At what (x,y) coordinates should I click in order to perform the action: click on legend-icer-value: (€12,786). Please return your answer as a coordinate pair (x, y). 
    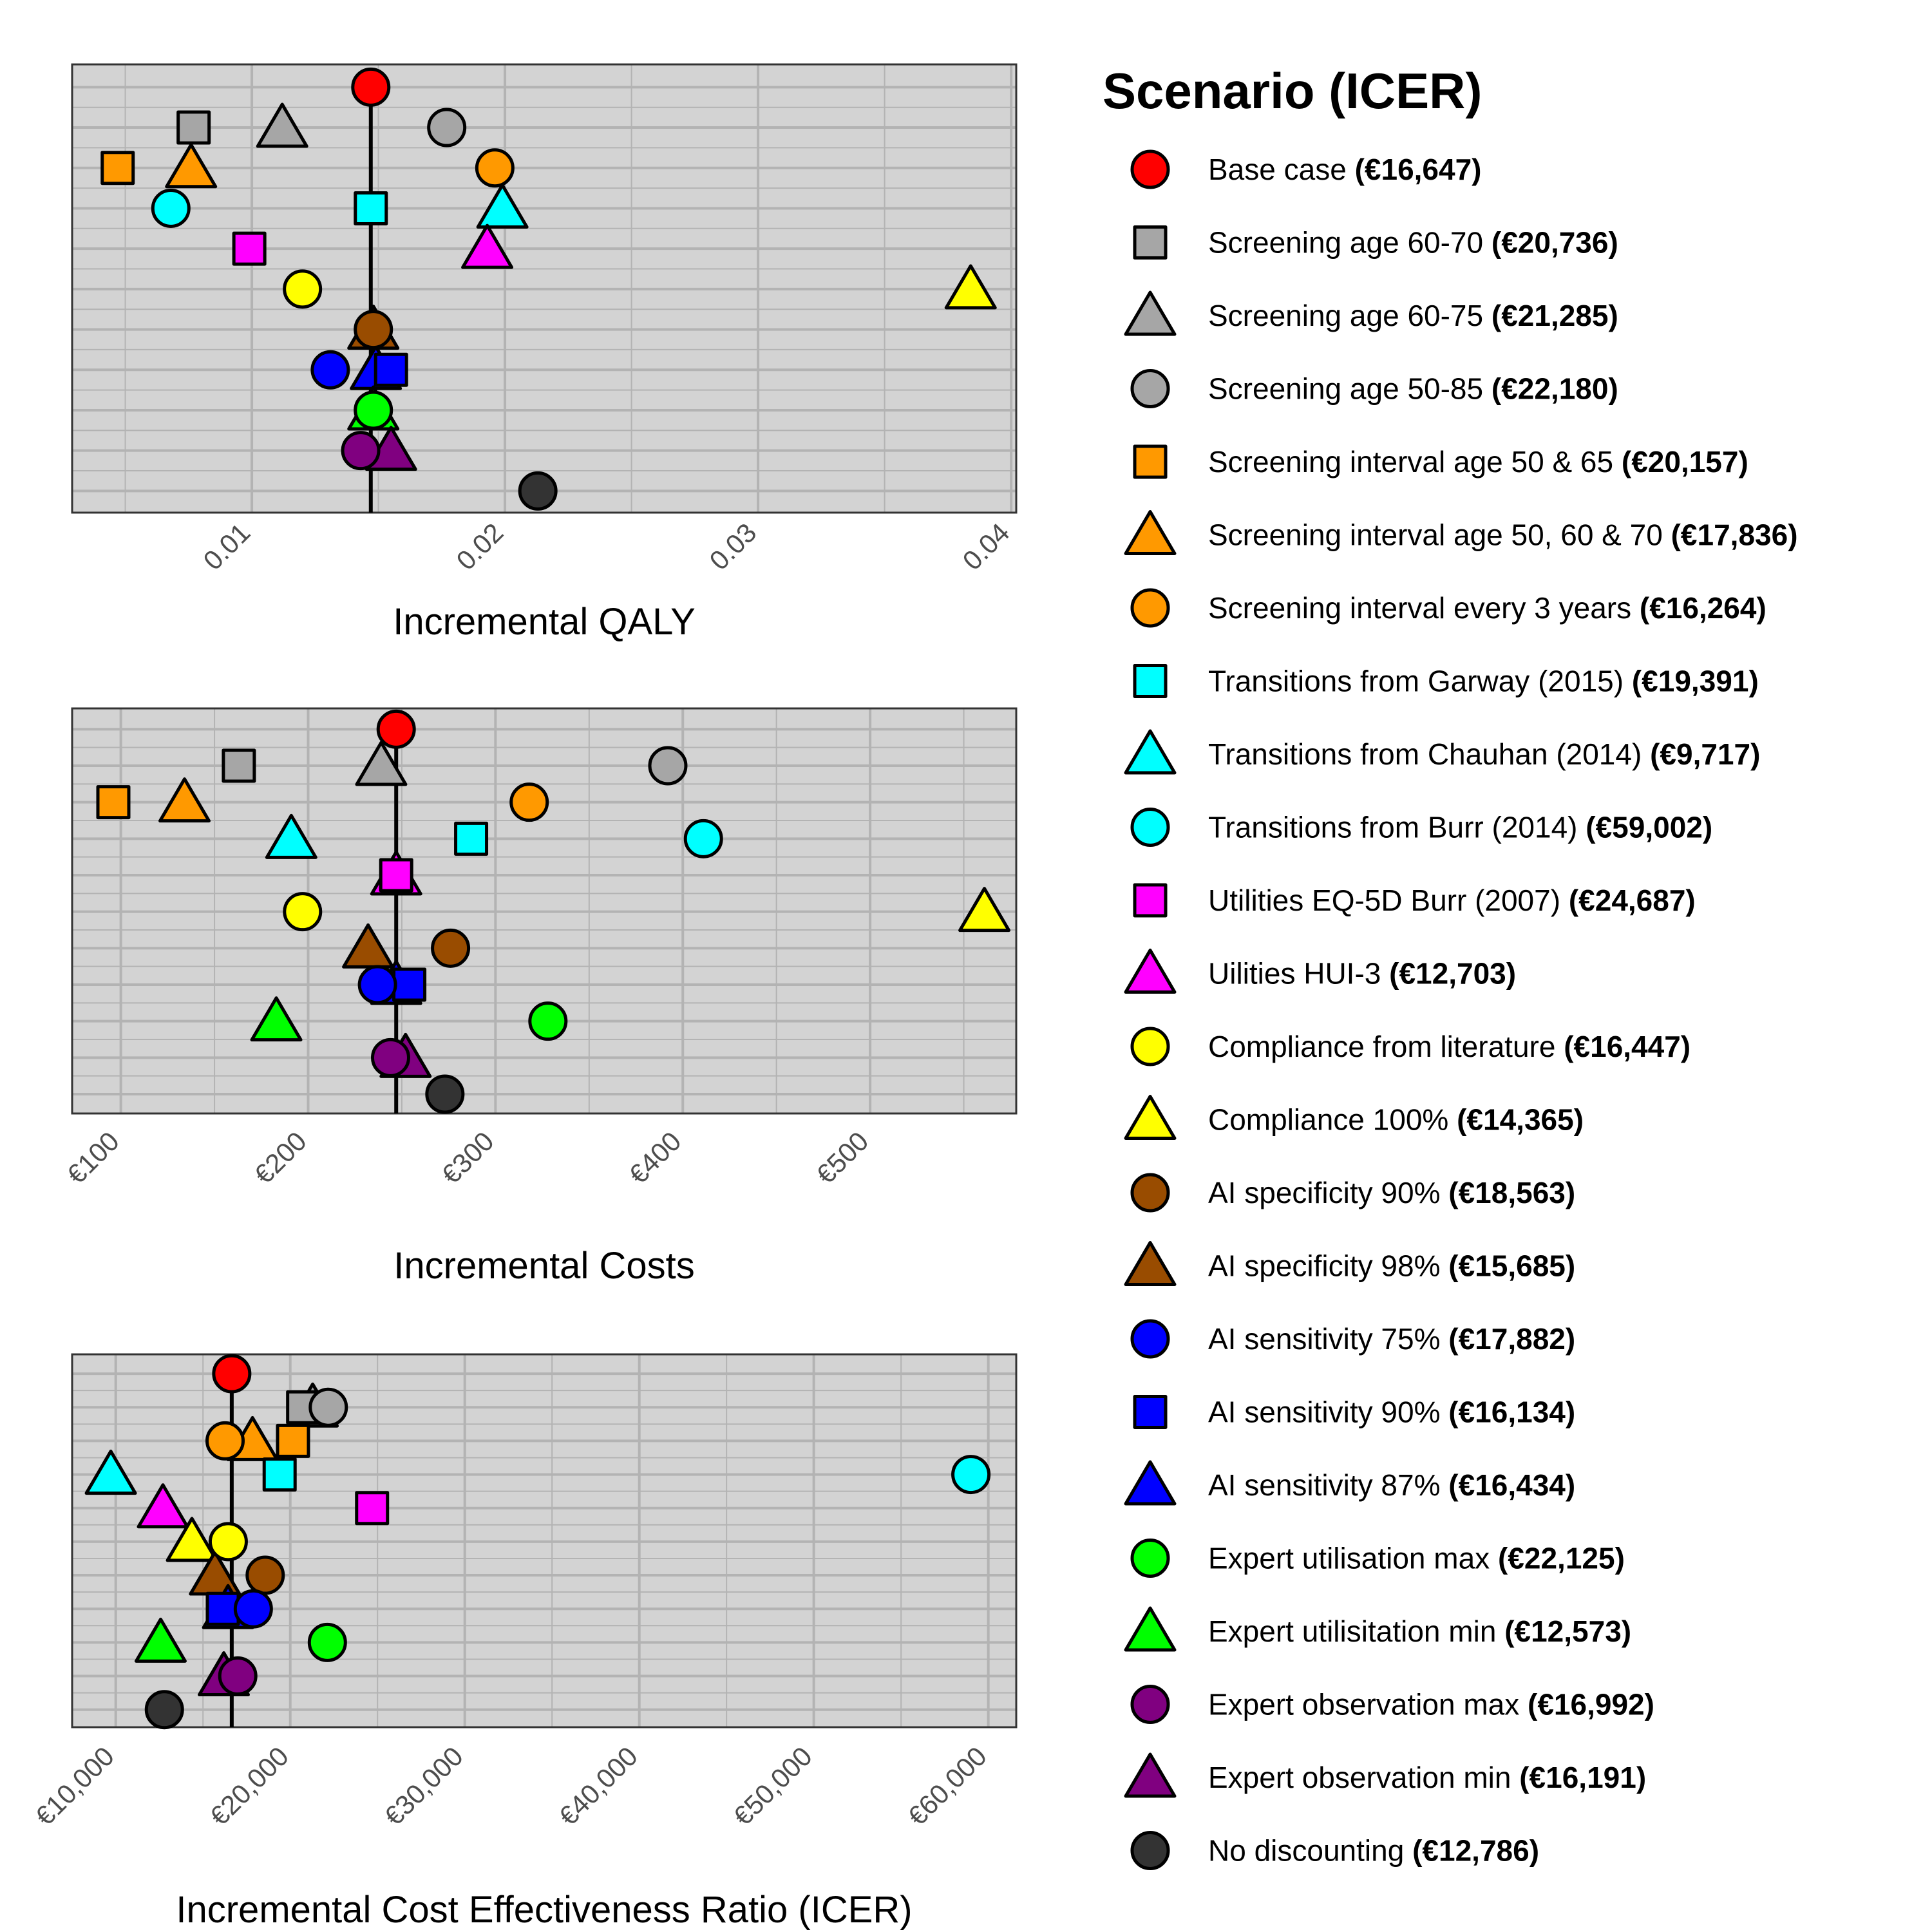
    Looking at the image, I should click on (1475, 1851).